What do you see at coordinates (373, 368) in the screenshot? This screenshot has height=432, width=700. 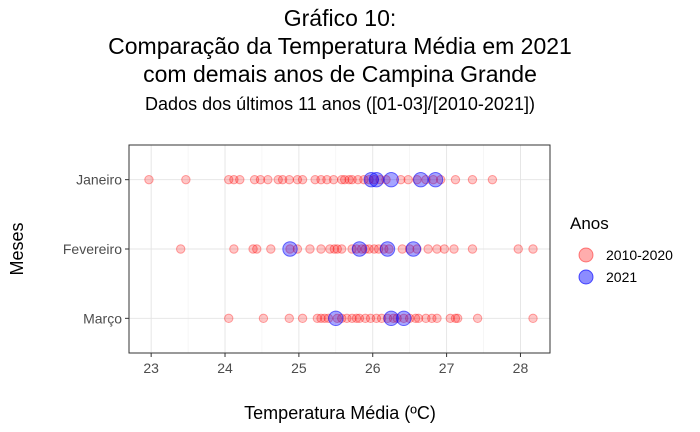 I see `x-tick-label: 26` at bounding box center [373, 368].